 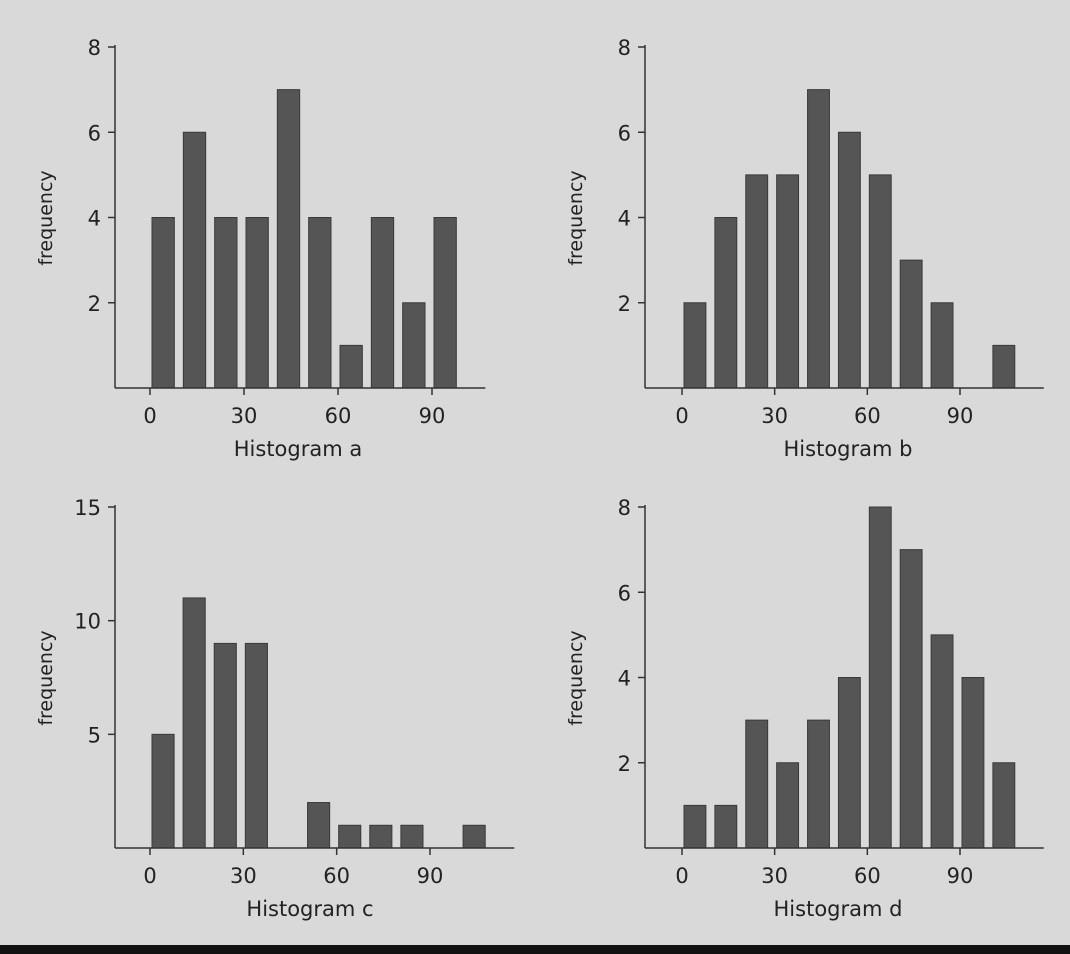 What do you see at coordinates (838, 909) in the screenshot?
I see `histogram-title: Histogram d` at bounding box center [838, 909].